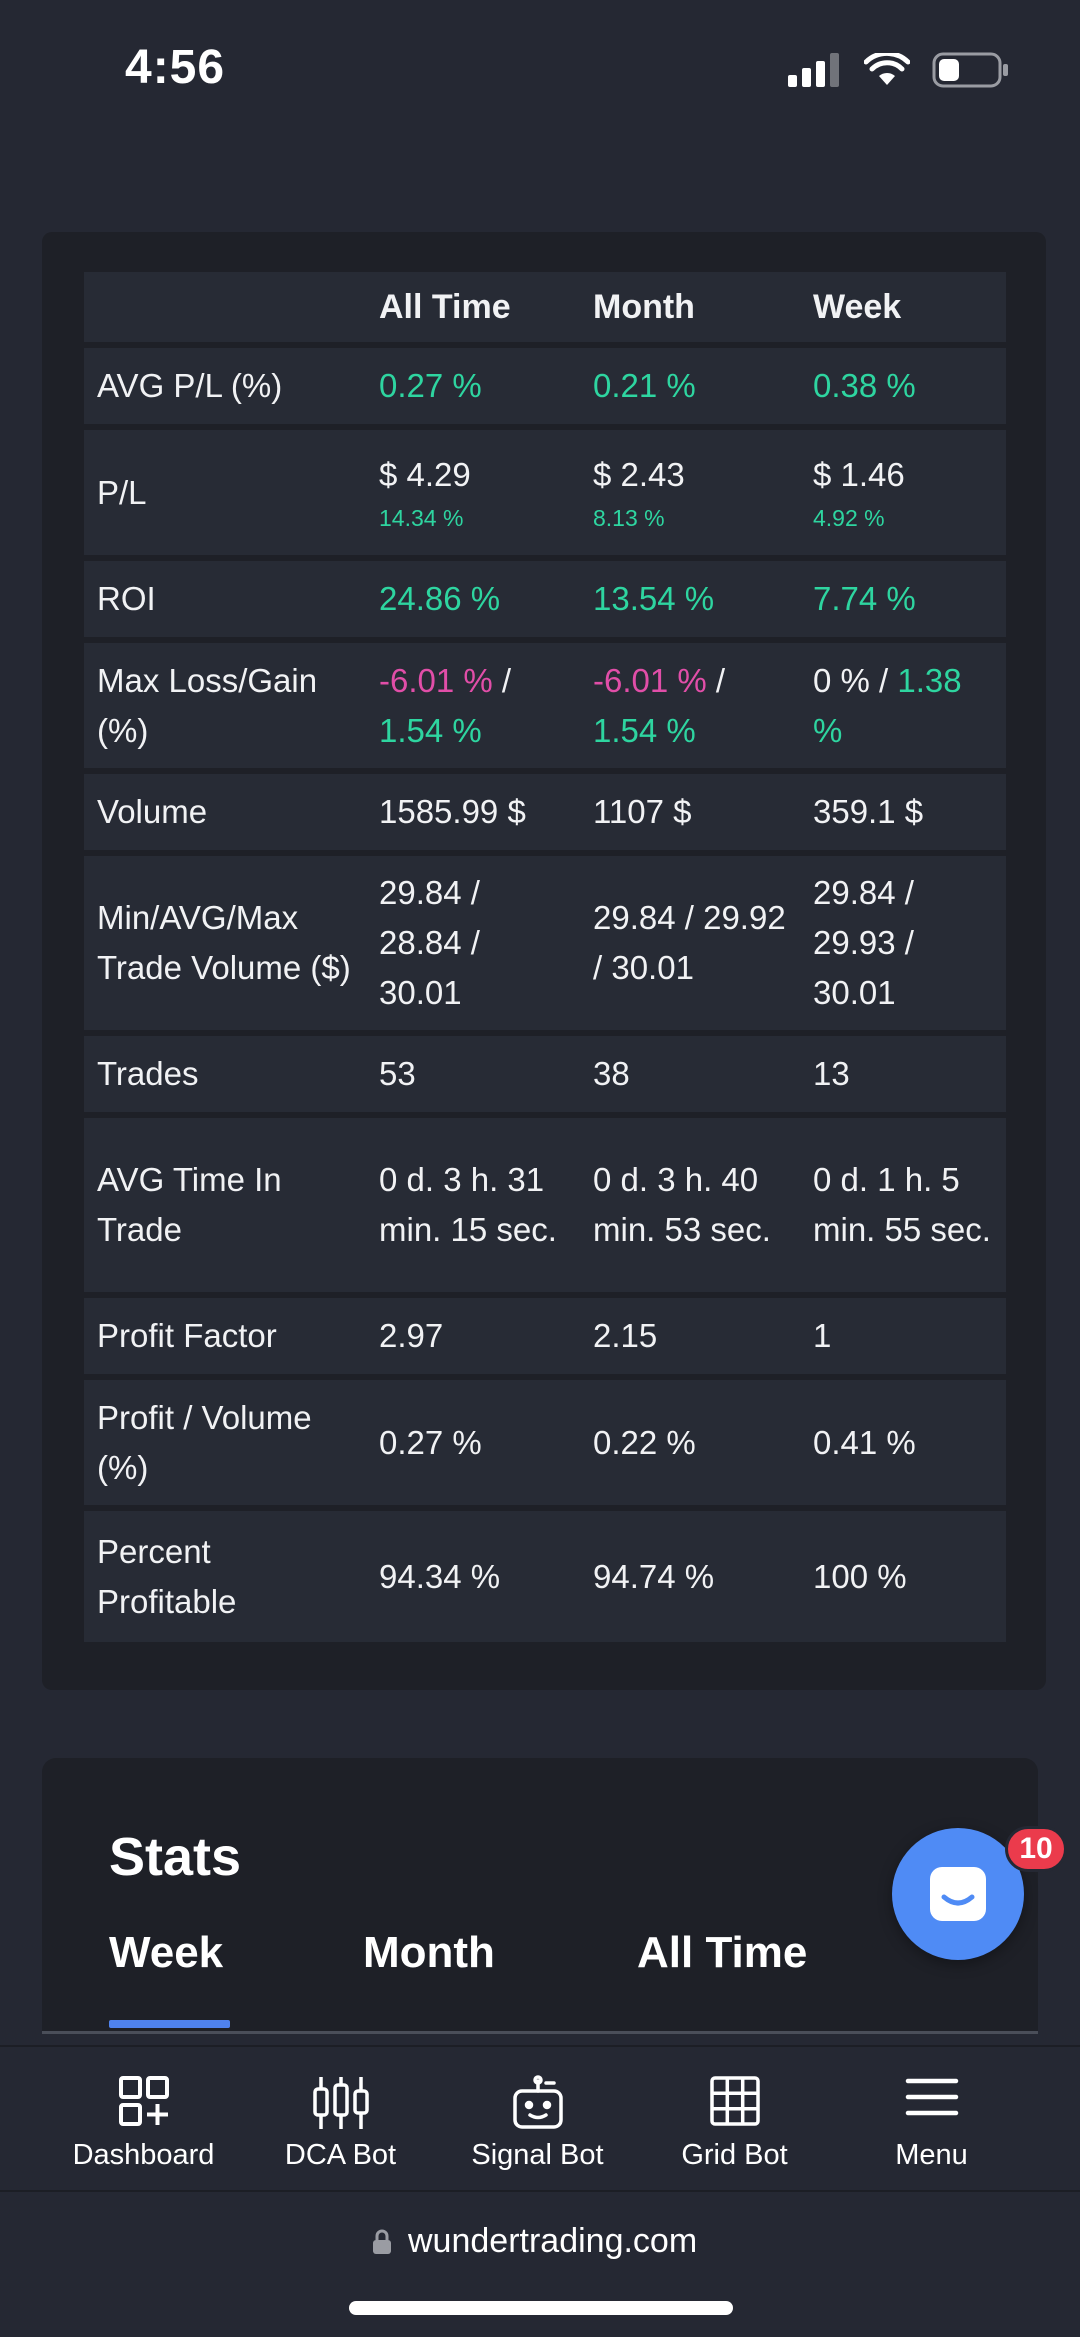 The width and height of the screenshot is (1080, 2337). I want to click on chat-notification-badge: 10, so click(1036, 1849).